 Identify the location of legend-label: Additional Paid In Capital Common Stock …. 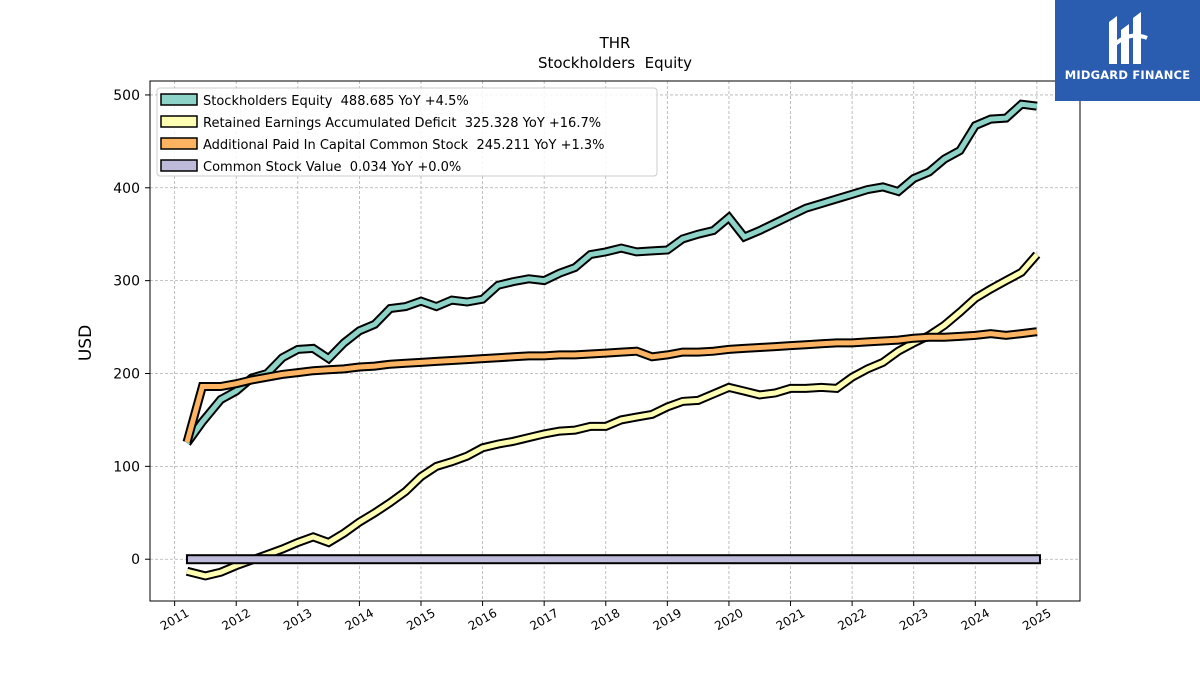
(404, 145).